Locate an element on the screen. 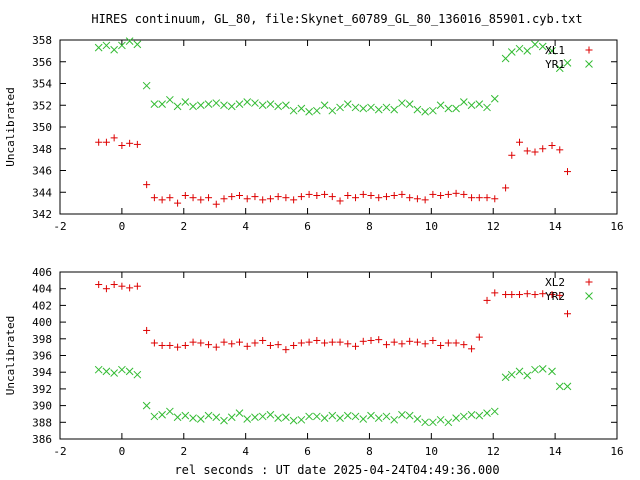 The width and height of the screenshot is (640, 480). legend-label: YR1 is located at coordinates (555, 64).